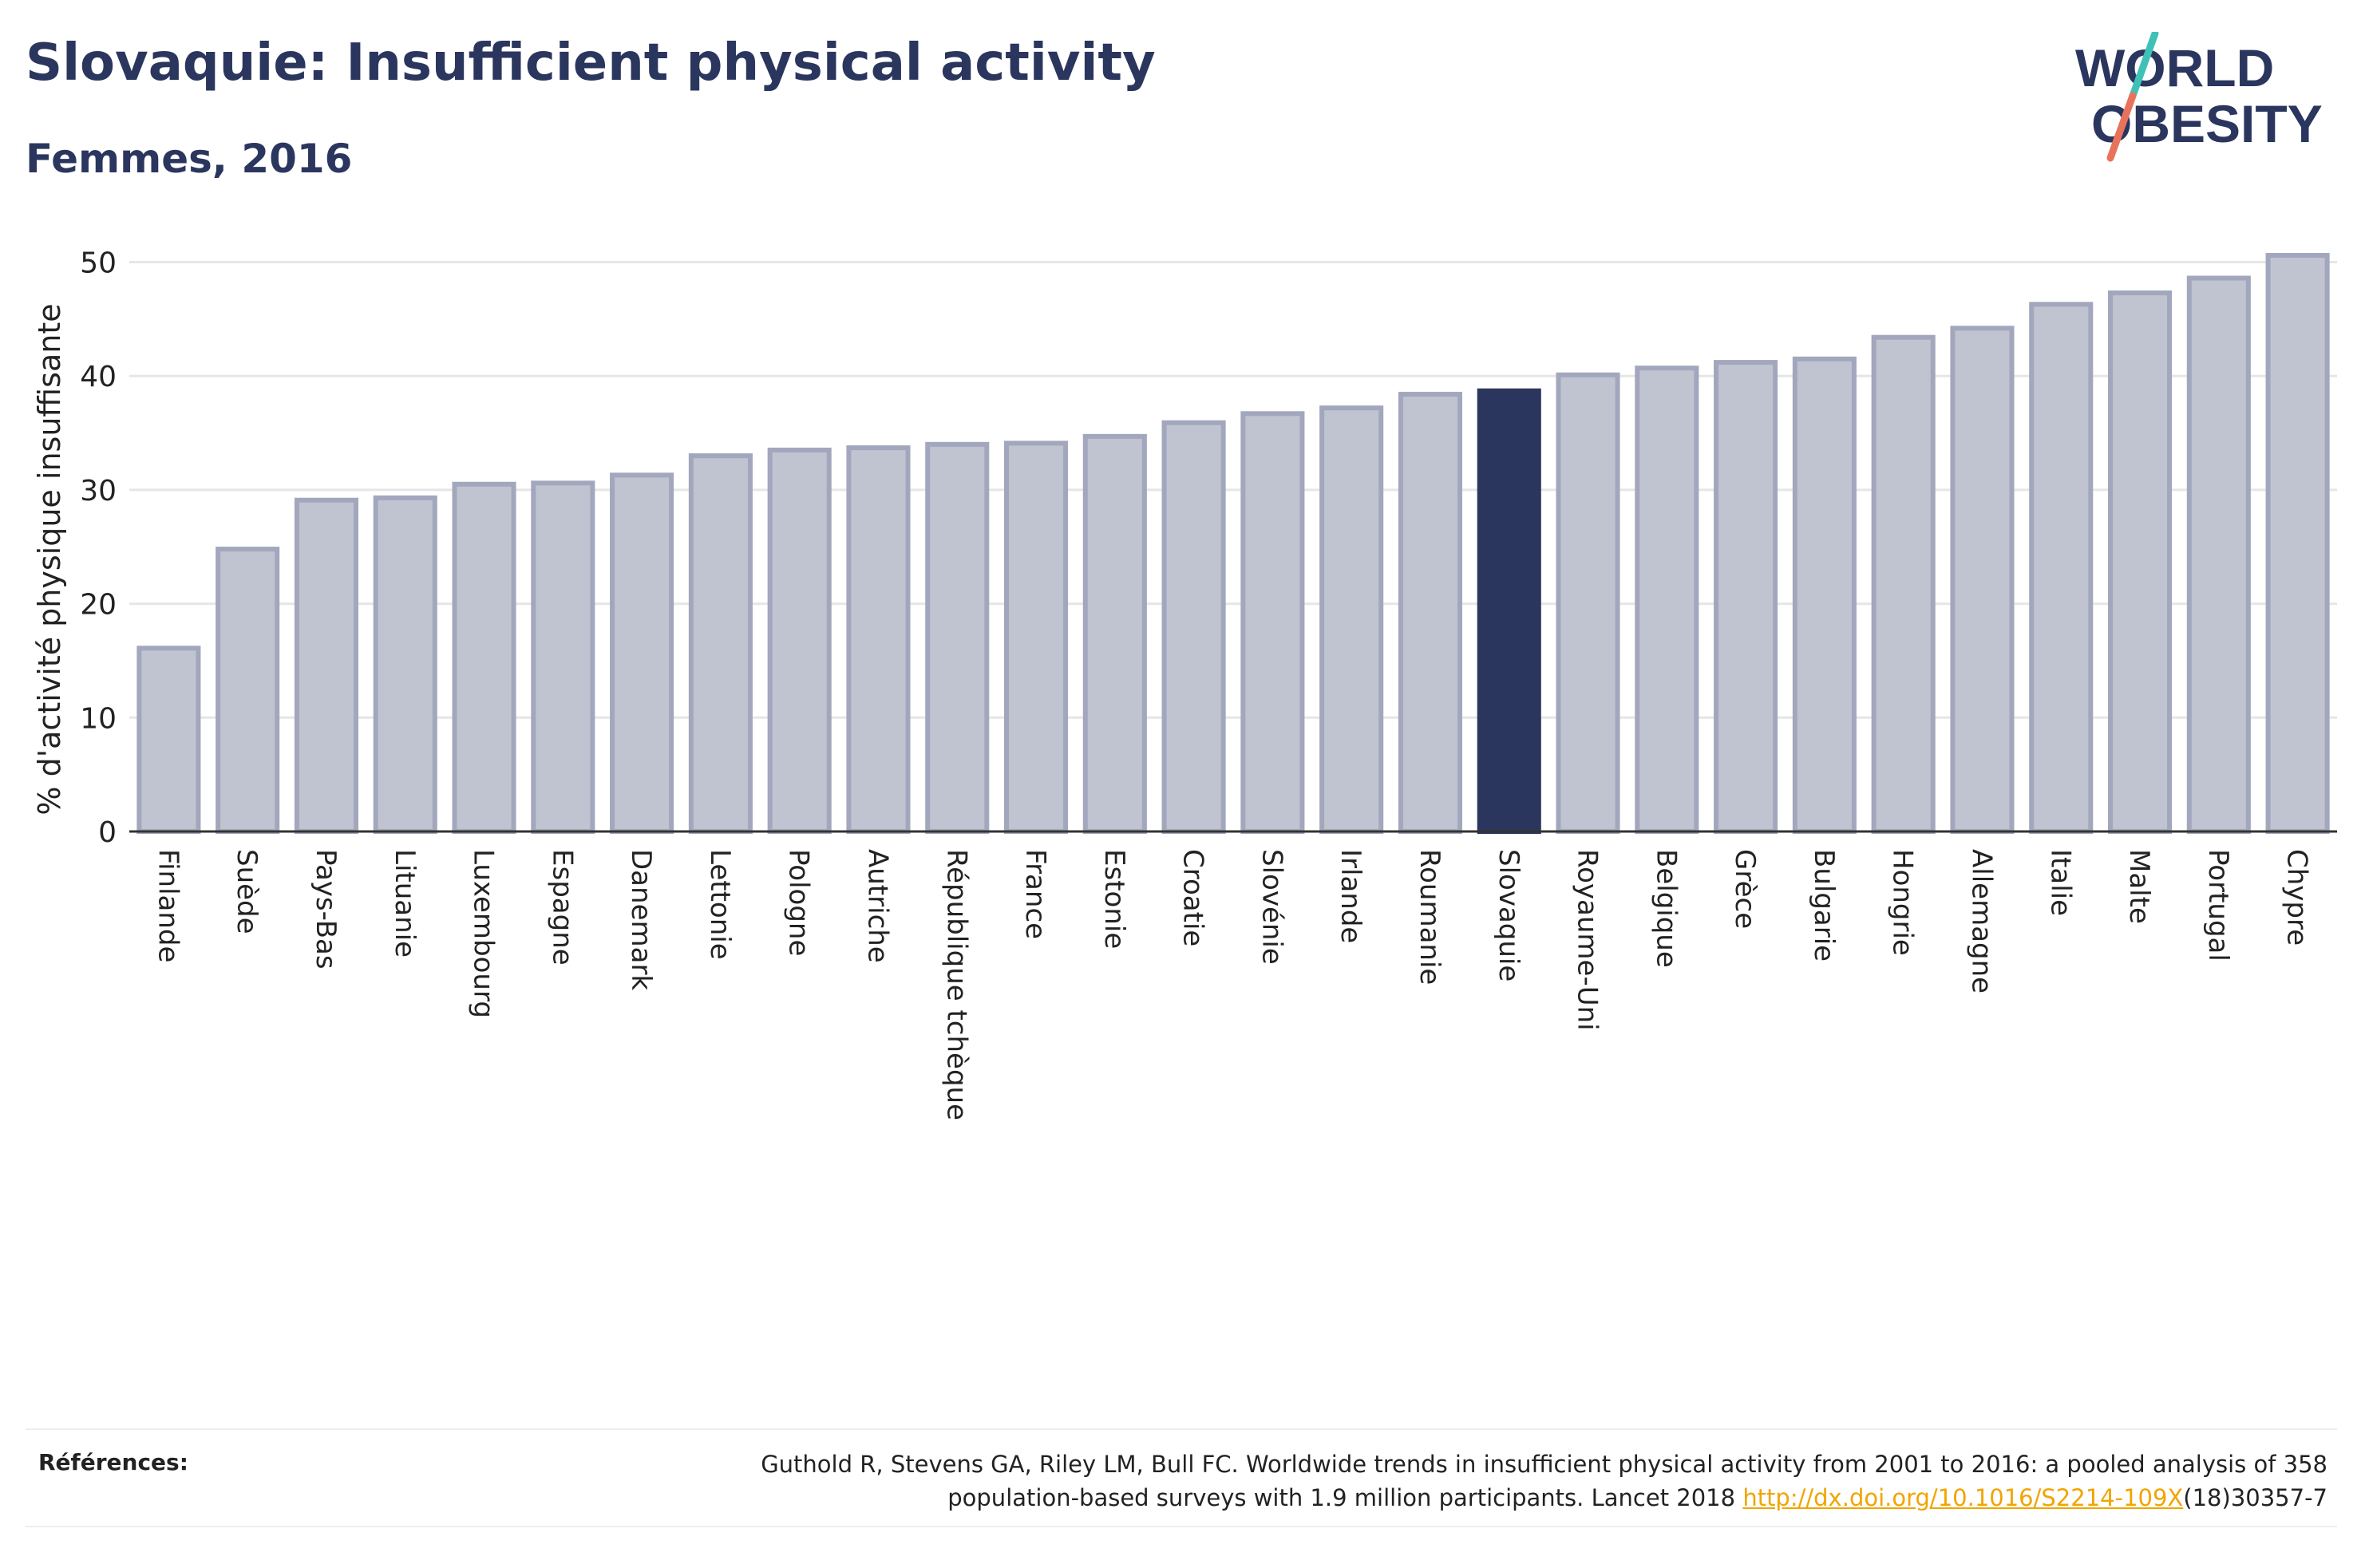  What do you see at coordinates (562, 907) in the screenshot?
I see `x-tick-label: Espagne` at bounding box center [562, 907].